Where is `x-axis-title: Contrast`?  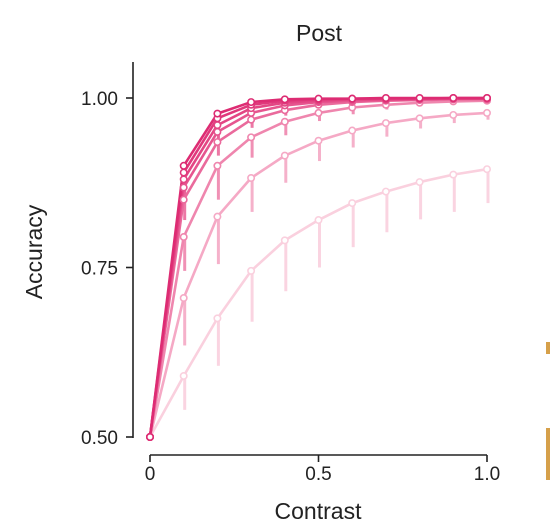 x-axis-title: Contrast is located at coordinates (319, 511).